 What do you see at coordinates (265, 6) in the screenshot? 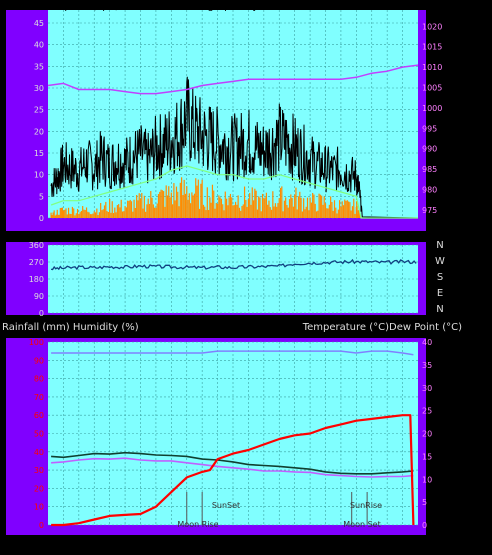
I see `graph-title: 24 hour graph day : 02 December 2017` at bounding box center [265, 6].